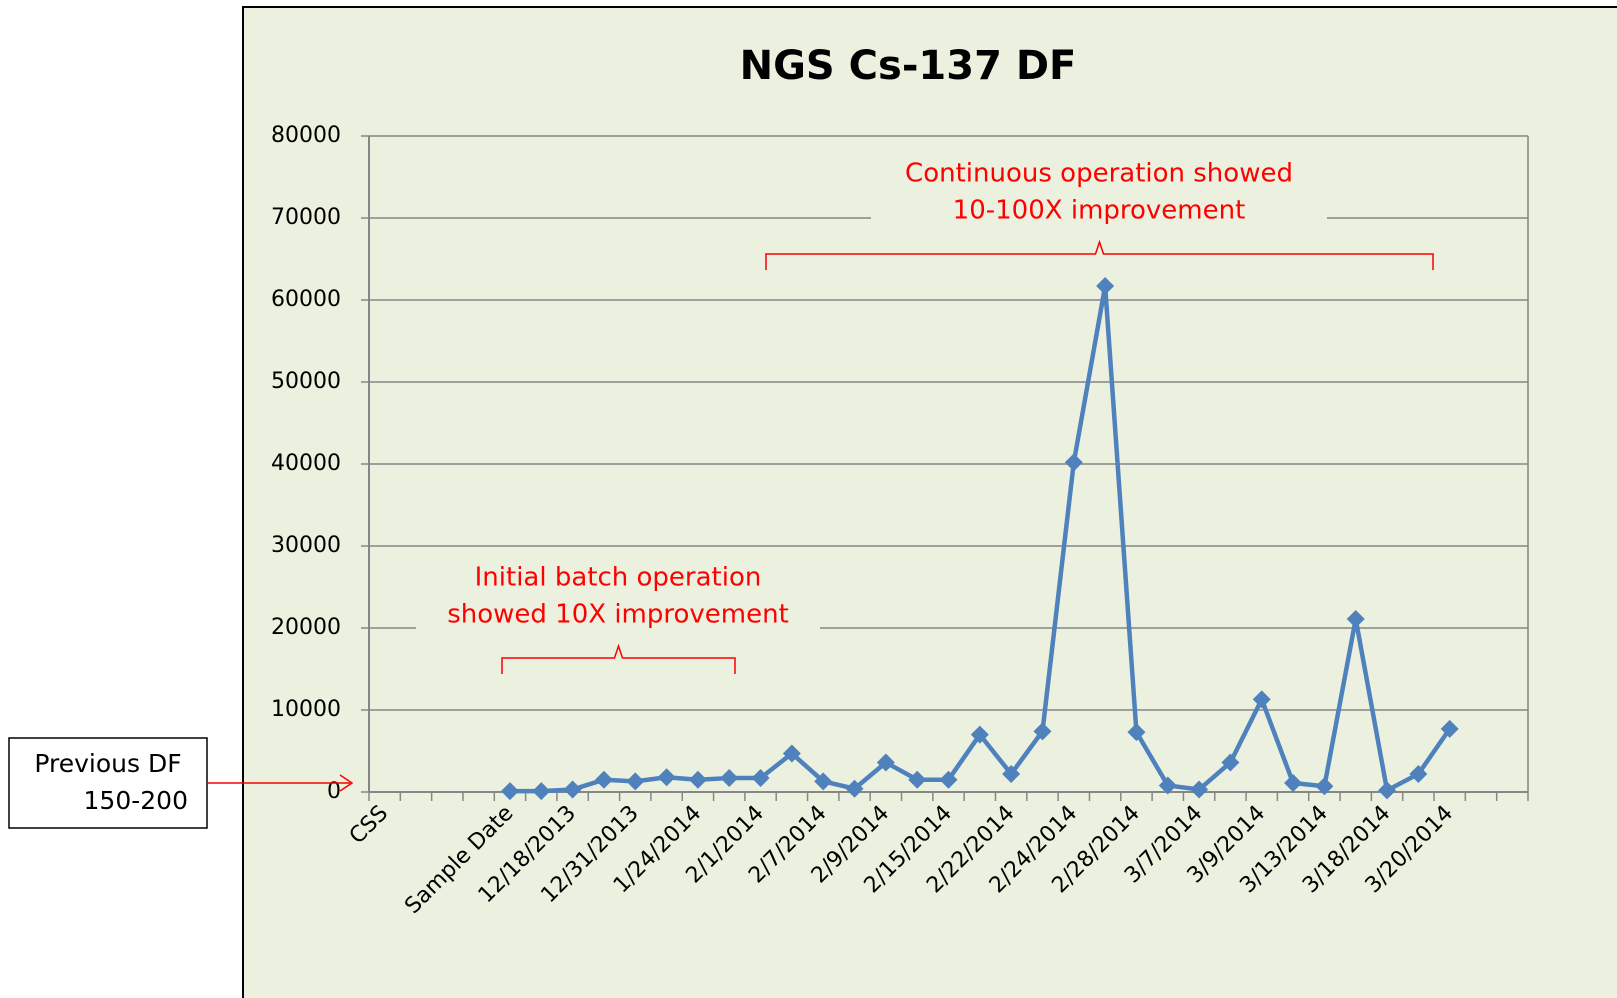 The image size is (1617, 998). I want to click on side-note: 150-200, so click(136, 800).